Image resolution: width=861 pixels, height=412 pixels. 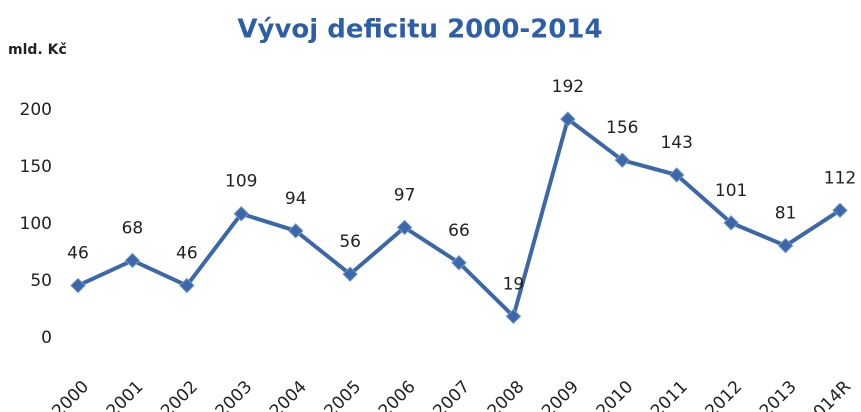 I want to click on x-tick-label: 2010, so click(x=615, y=394).